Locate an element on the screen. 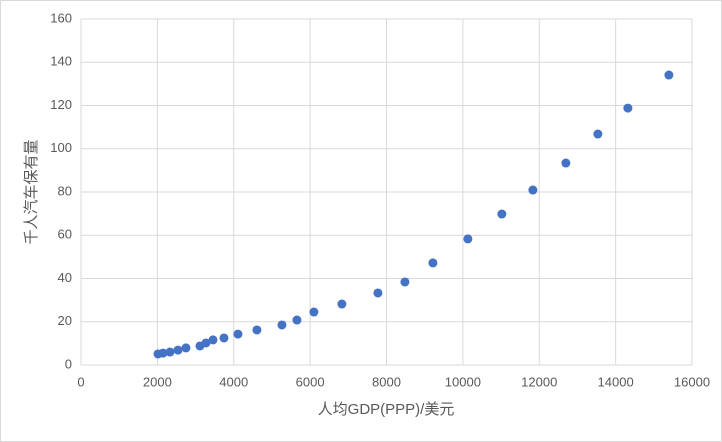  y-tick-label: 80 is located at coordinates (65, 190).